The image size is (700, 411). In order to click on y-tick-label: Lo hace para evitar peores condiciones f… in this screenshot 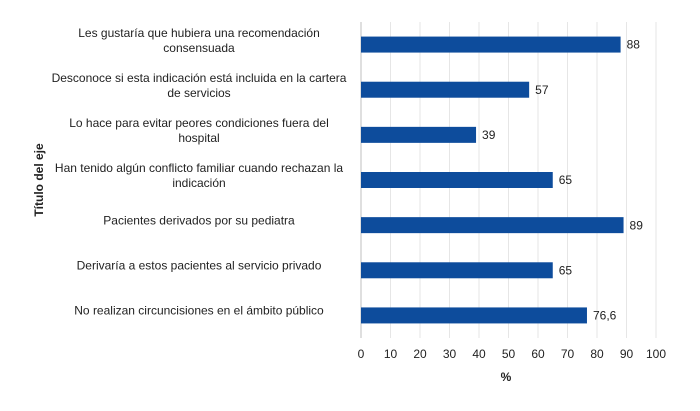, I will do `click(199, 130)`.